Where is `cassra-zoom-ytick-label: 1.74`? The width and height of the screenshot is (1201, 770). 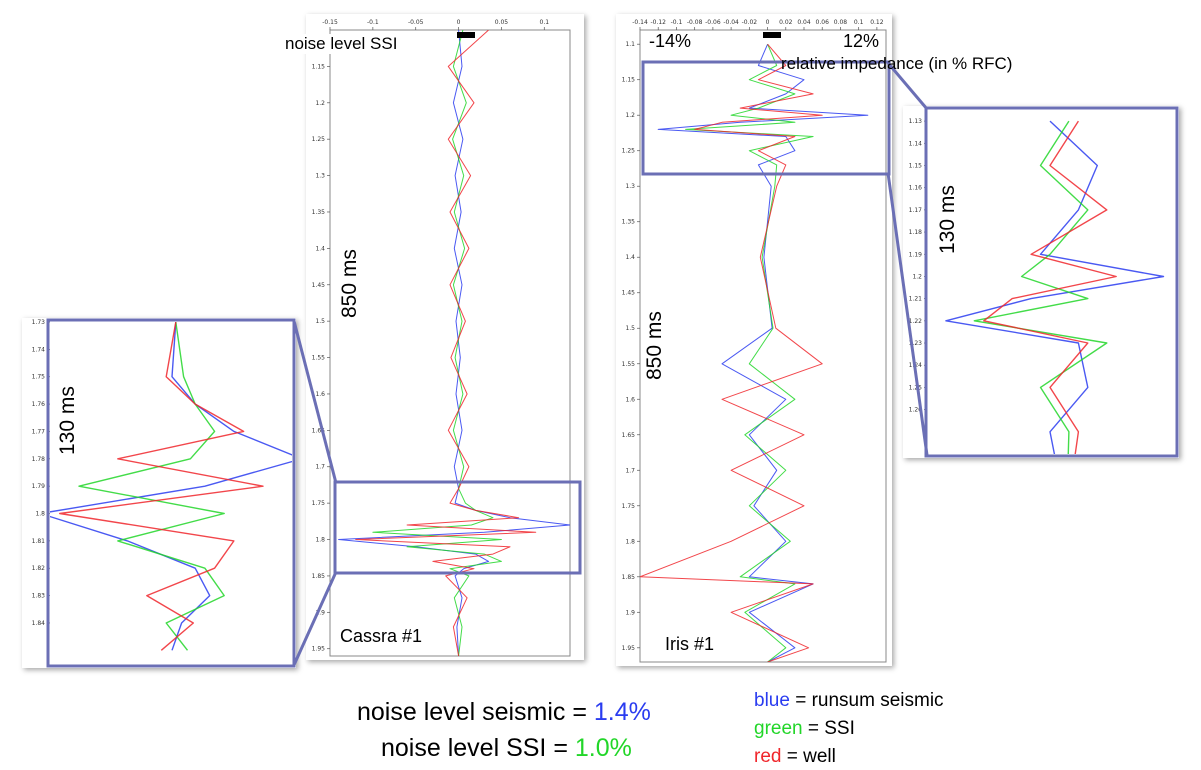 cassra-zoom-ytick-label: 1.74 is located at coordinates (39, 349).